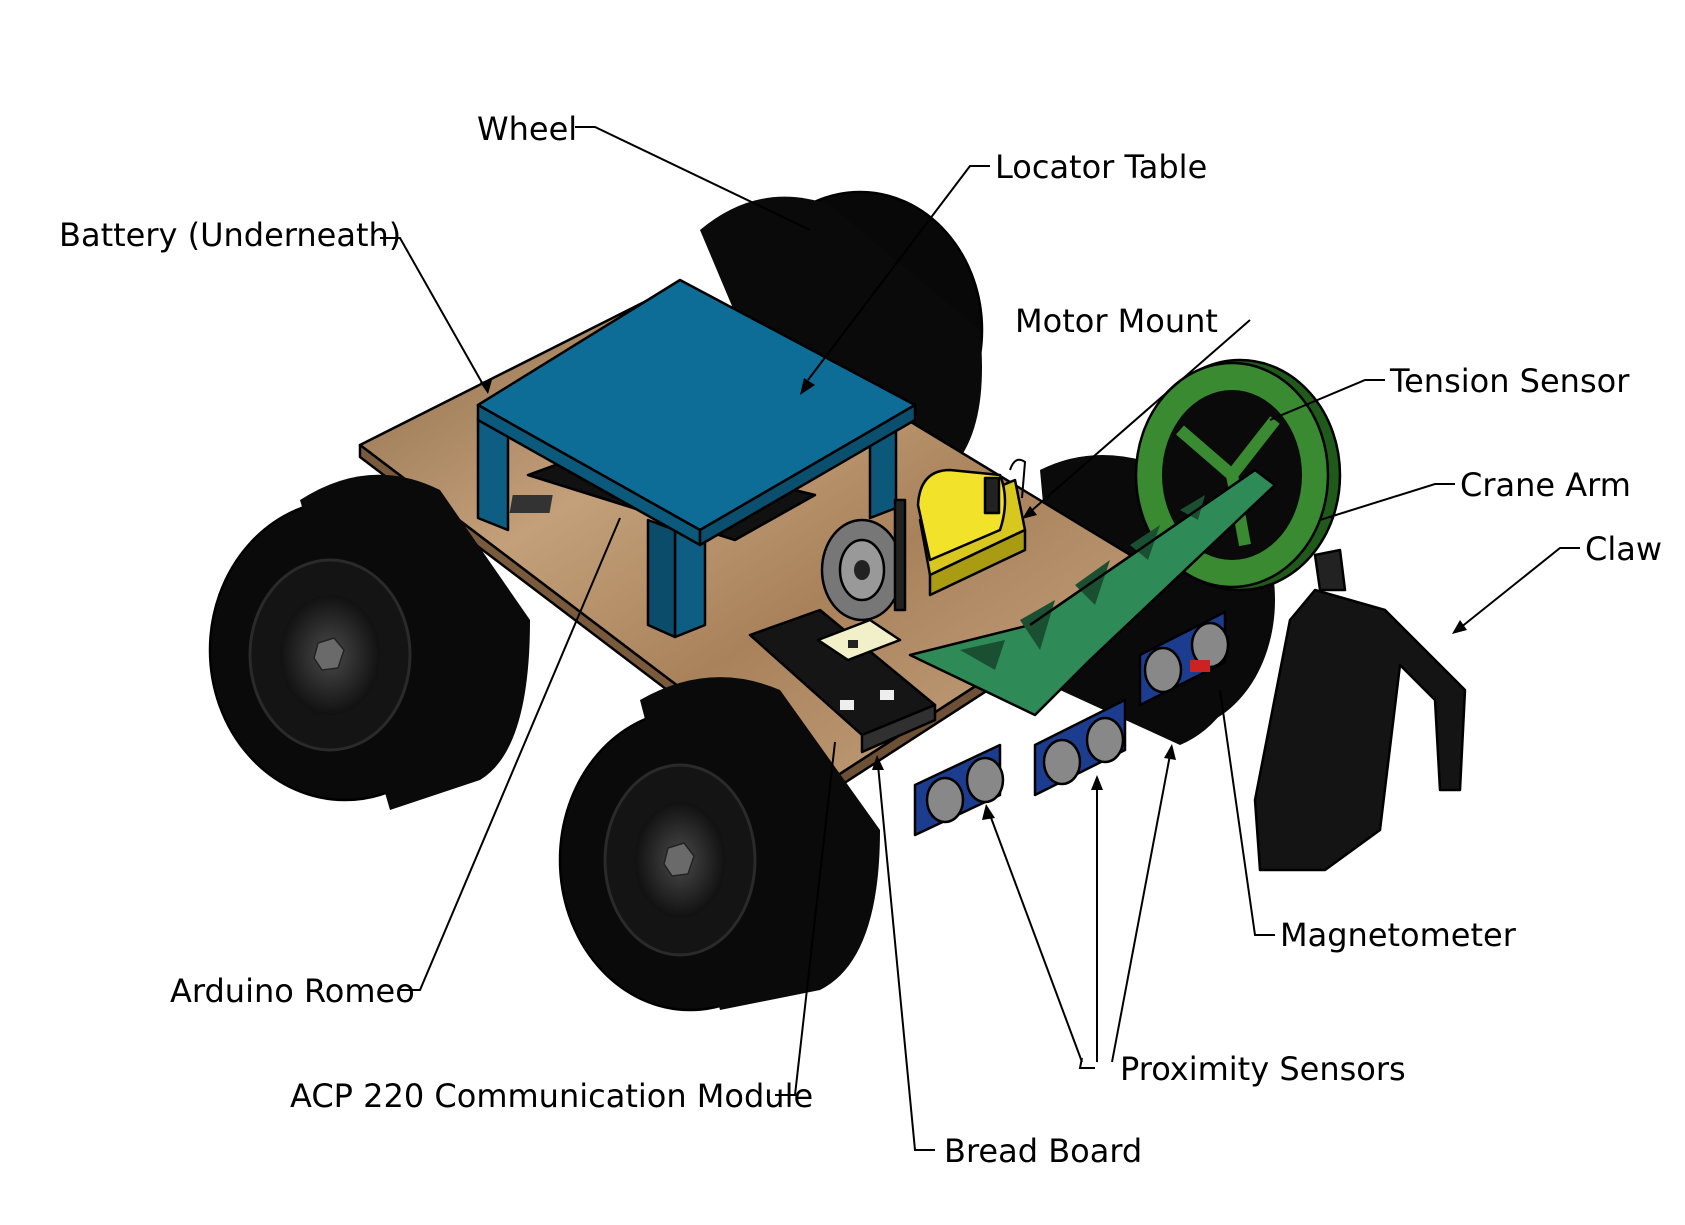 This screenshot has height=1225, width=1685. What do you see at coordinates (230, 235) in the screenshot?
I see `label-battery: Battery (Underneath)` at bounding box center [230, 235].